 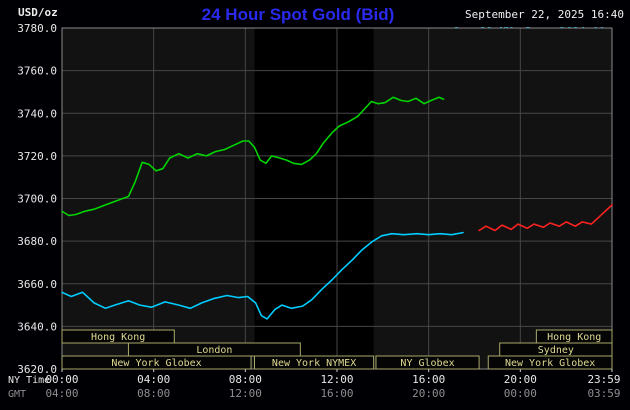 What do you see at coordinates (37, 284) in the screenshot?
I see `y-tick-label: 3660.0` at bounding box center [37, 284].